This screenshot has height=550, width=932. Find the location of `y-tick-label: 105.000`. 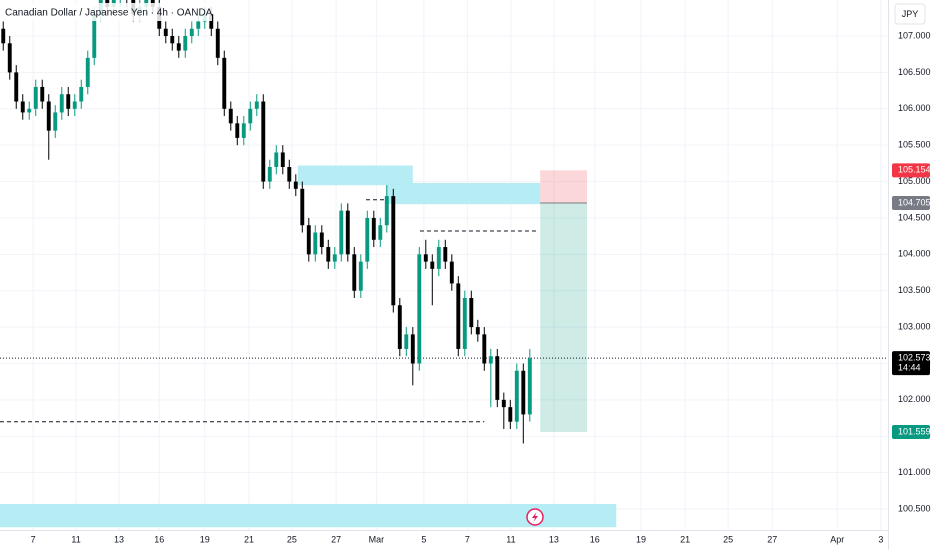

y-tick-label: 105.000 is located at coordinates (914, 181).